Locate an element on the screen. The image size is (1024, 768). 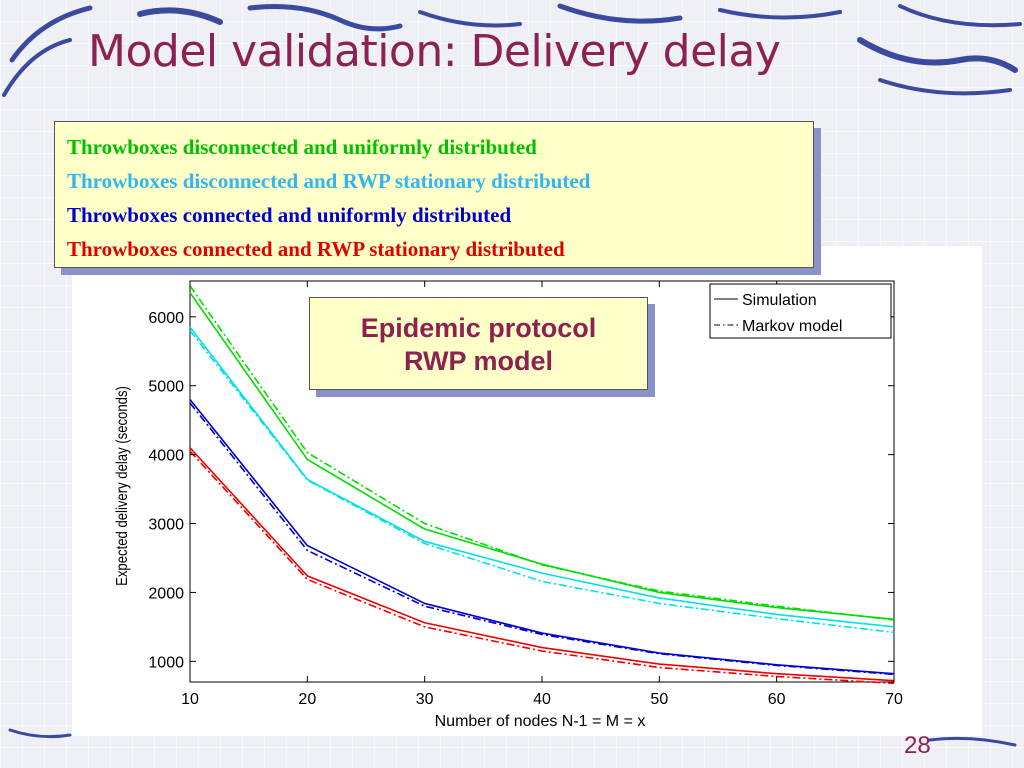
chart-legend-frame is located at coordinates (800, 311).